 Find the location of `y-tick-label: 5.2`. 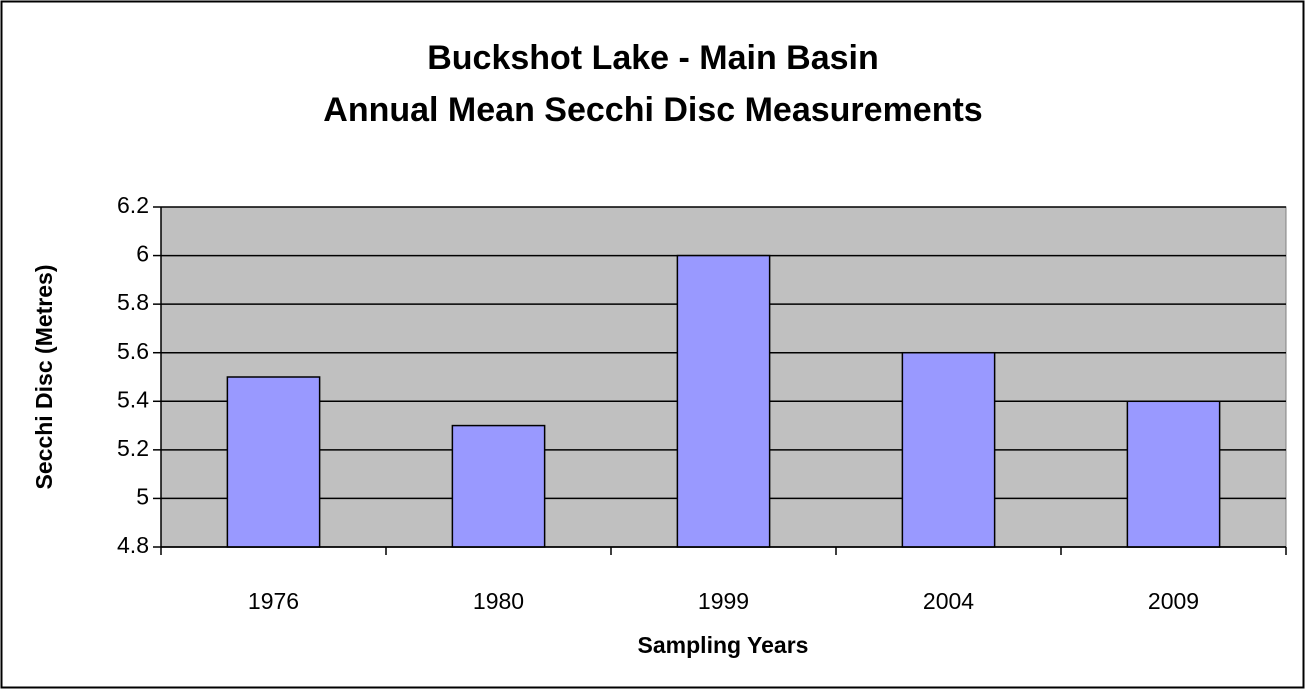

y-tick-label: 5.2 is located at coordinates (133, 448).